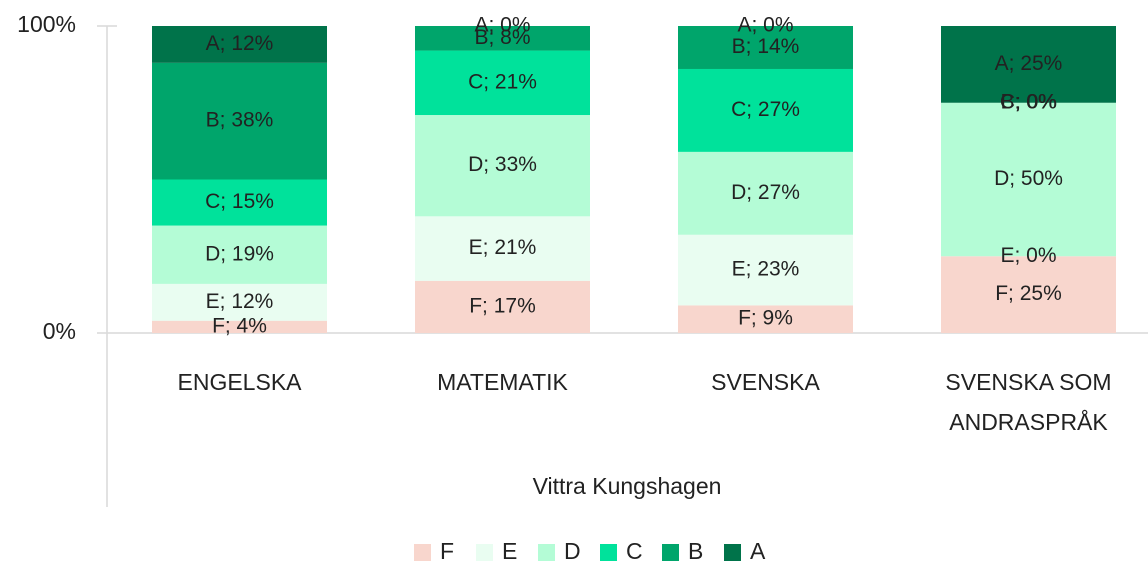 The image size is (1148, 567). I want to click on data-label: F; 25%, so click(1028, 293).